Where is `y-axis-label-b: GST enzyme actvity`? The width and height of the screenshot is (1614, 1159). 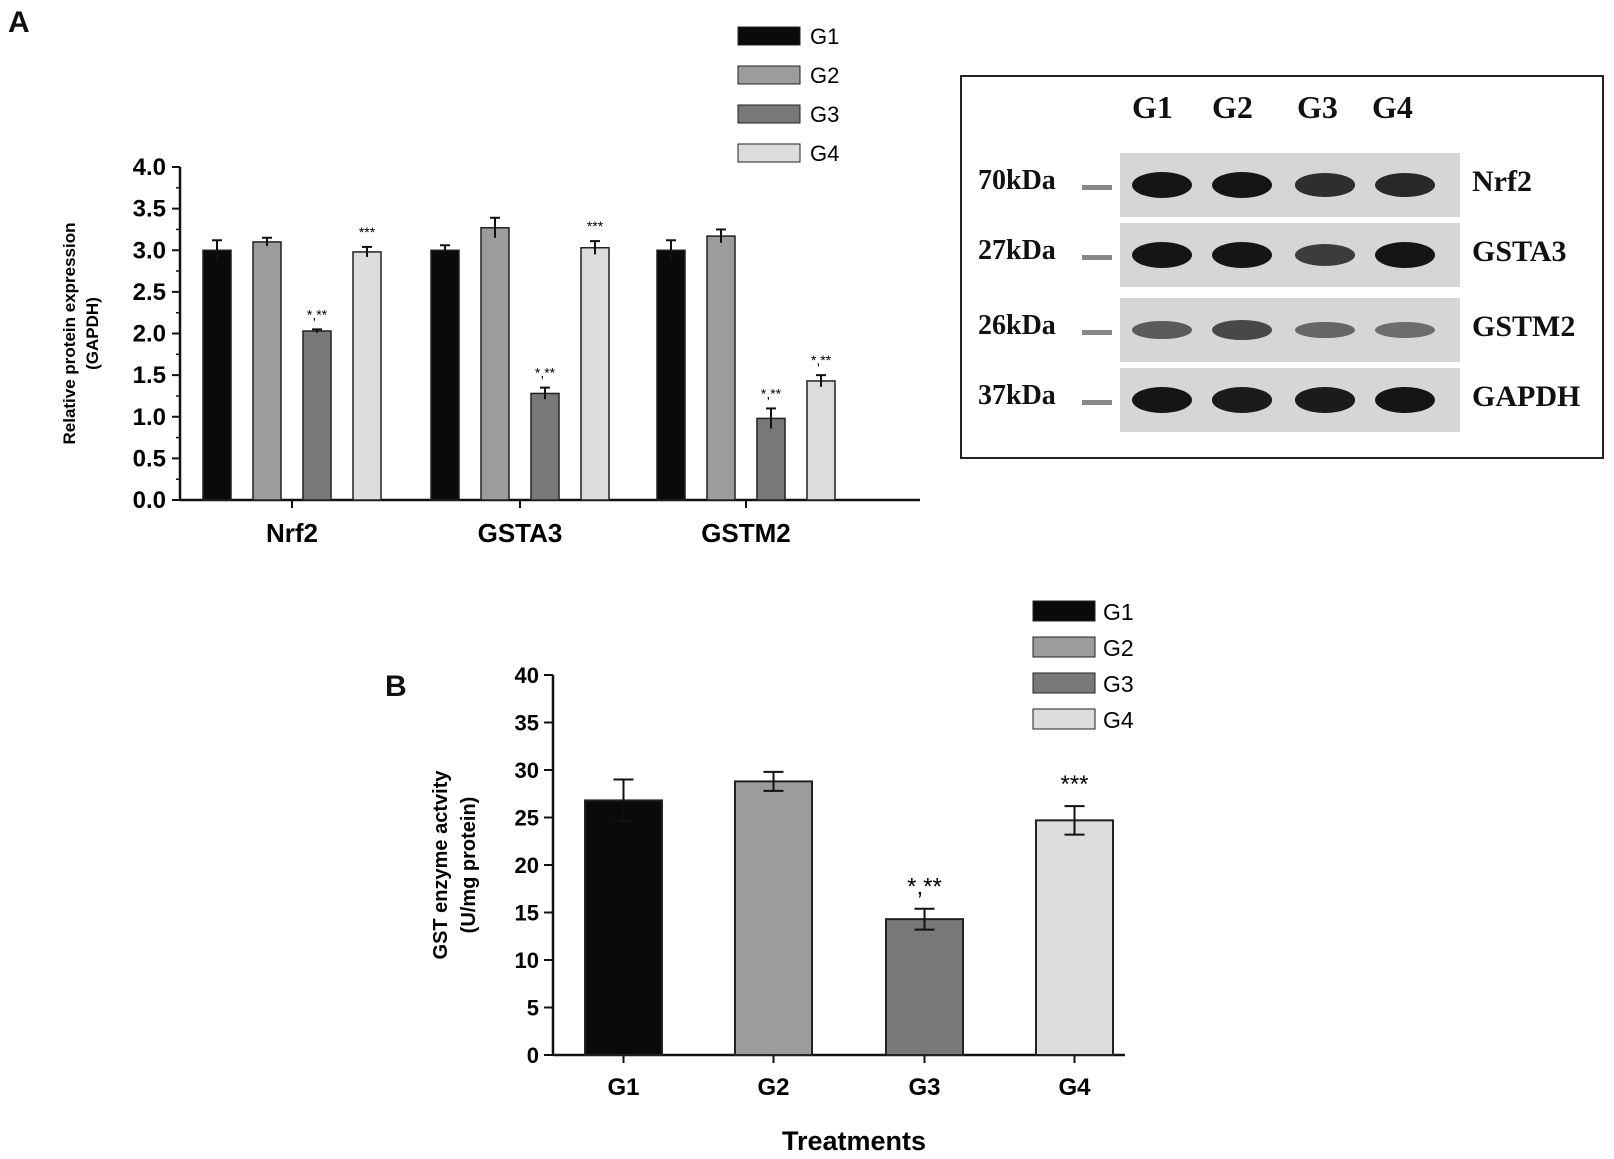 y-axis-label-b: GST enzyme actvity is located at coordinates (441, 865).